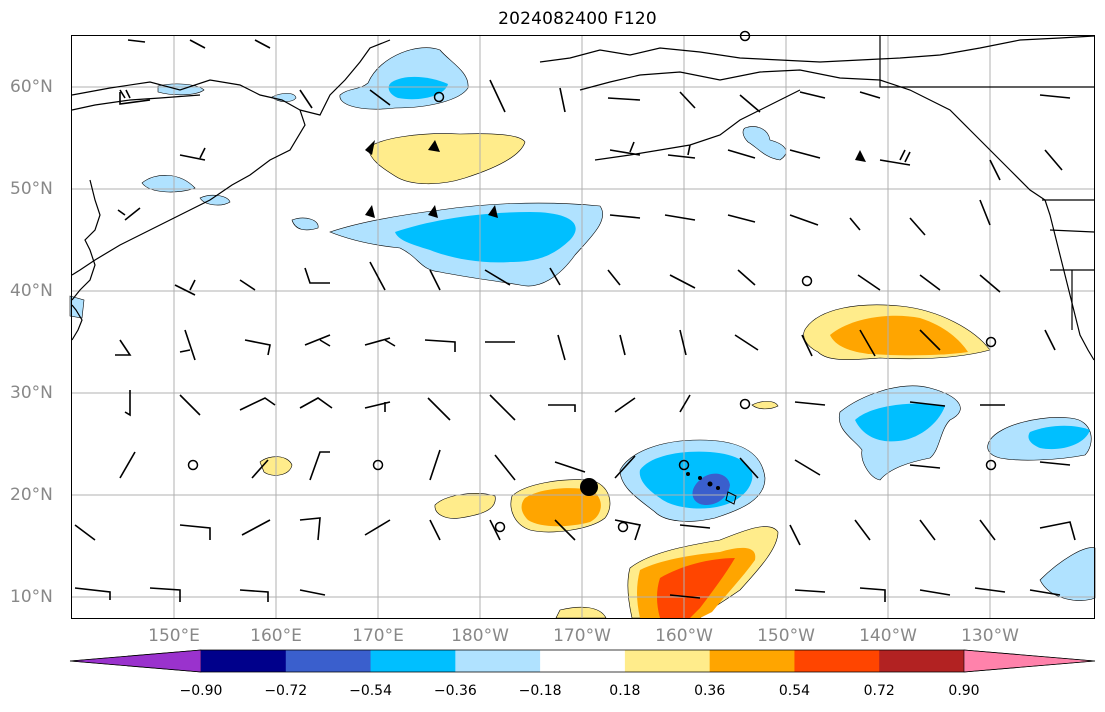 This screenshot has width=1105, height=712. What do you see at coordinates (794, 691) in the screenshot?
I see `colorbar-tick-label: 0.54` at bounding box center [794, 691].